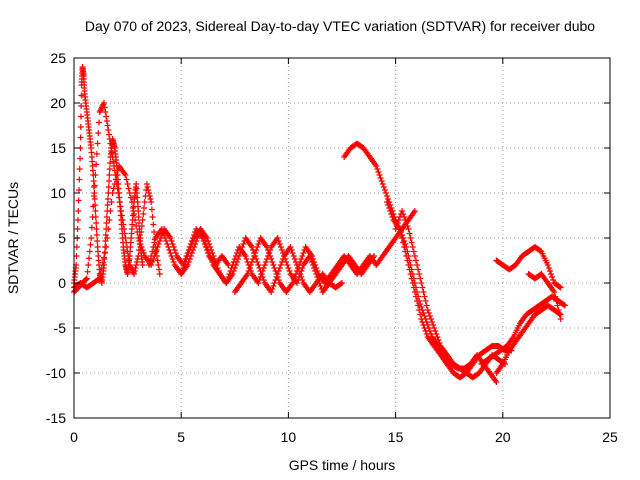 This screenshot has height=480, width=640. I want to click on x-tick-label: 15, so click(396, 437).